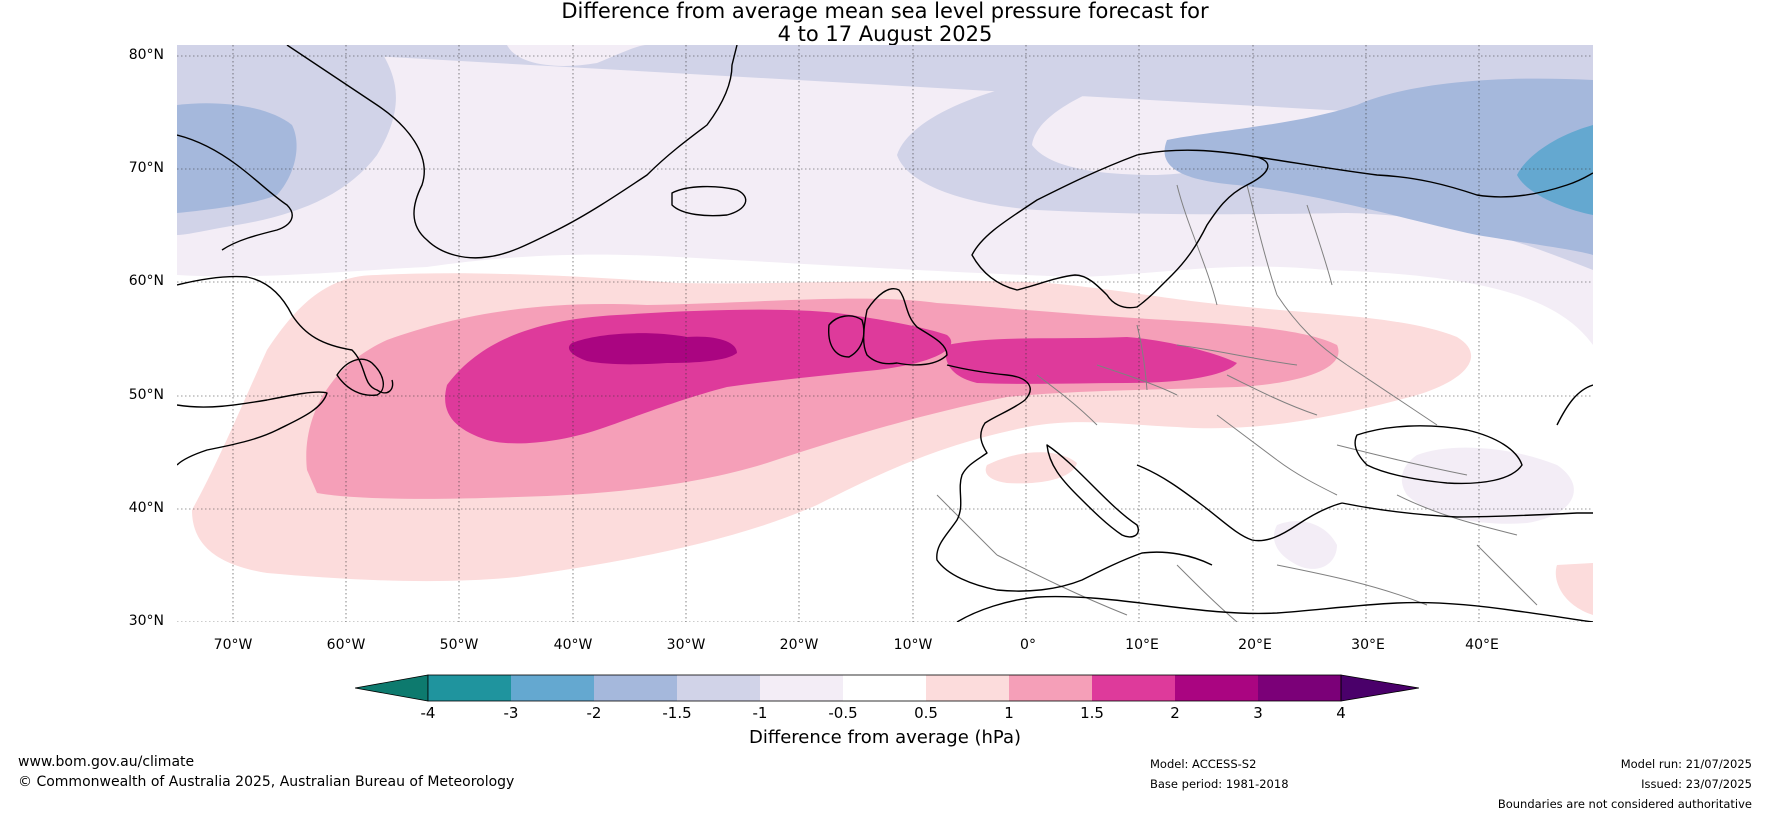  I want to click on anomaly-negative-1-5-west, so click(237, 158).